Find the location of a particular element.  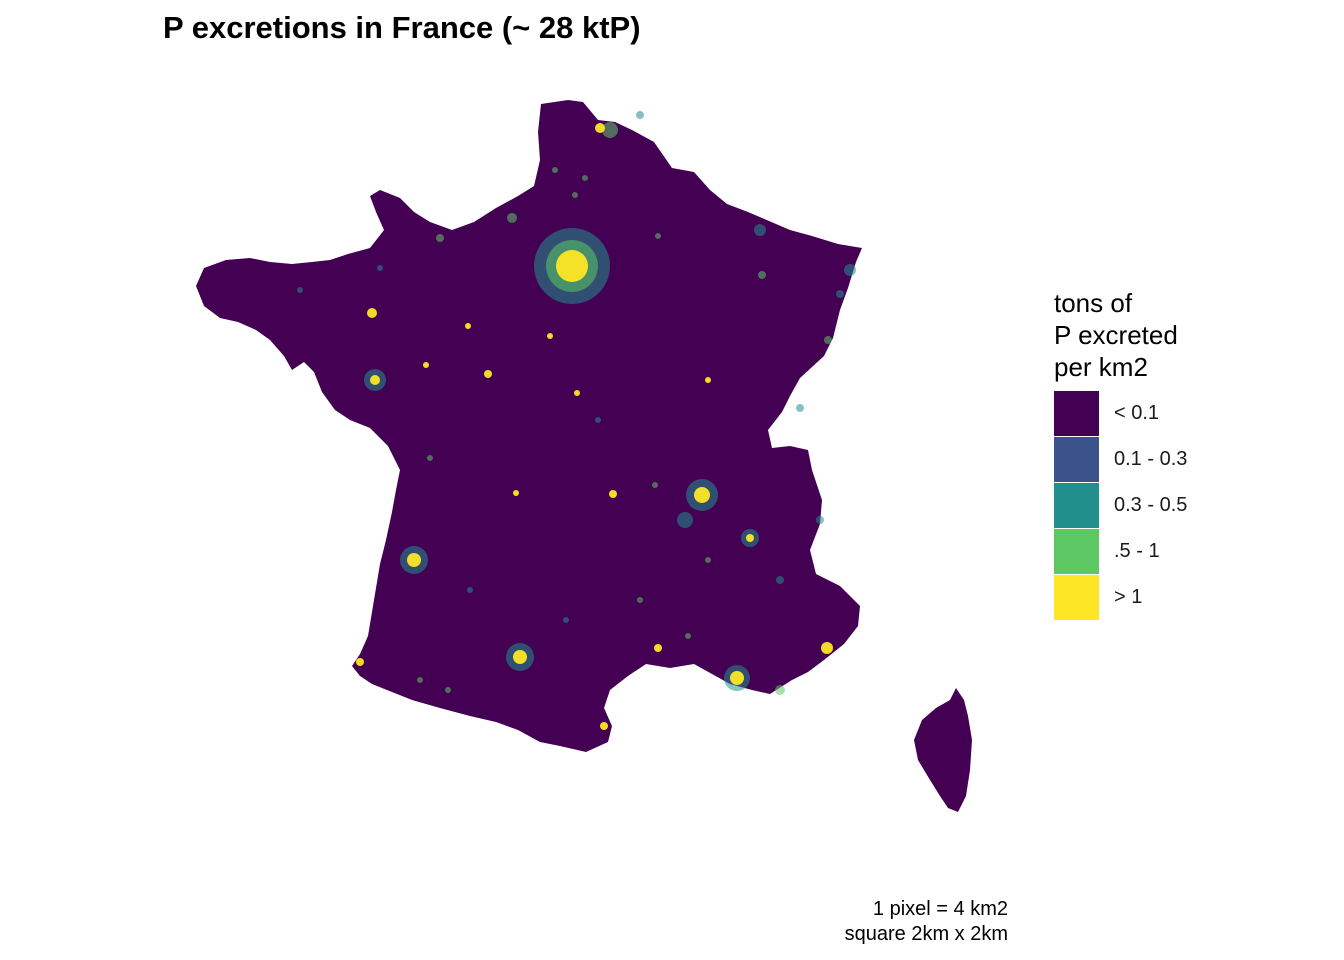

legend-item: .5 - 1 is located at coordinates (1120, 551).